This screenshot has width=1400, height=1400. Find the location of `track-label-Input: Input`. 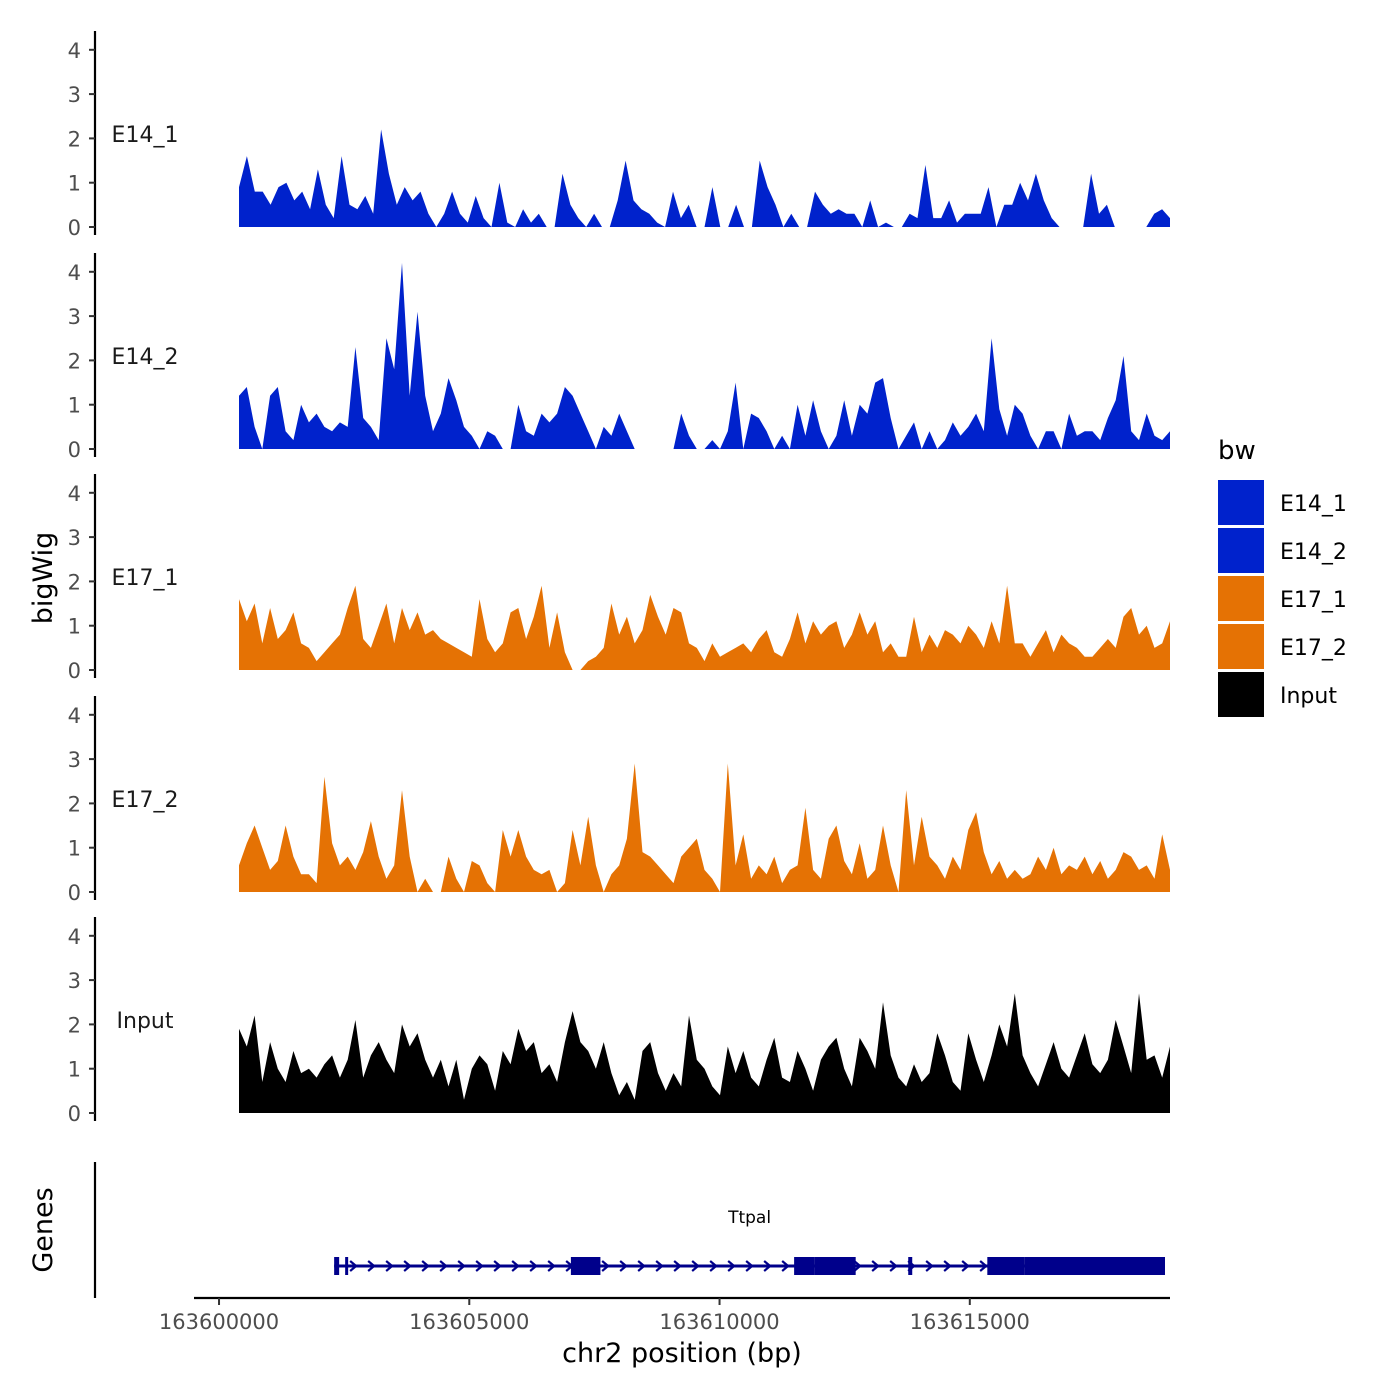

track-label-Input: Input is located at coordinates (145, 1021).